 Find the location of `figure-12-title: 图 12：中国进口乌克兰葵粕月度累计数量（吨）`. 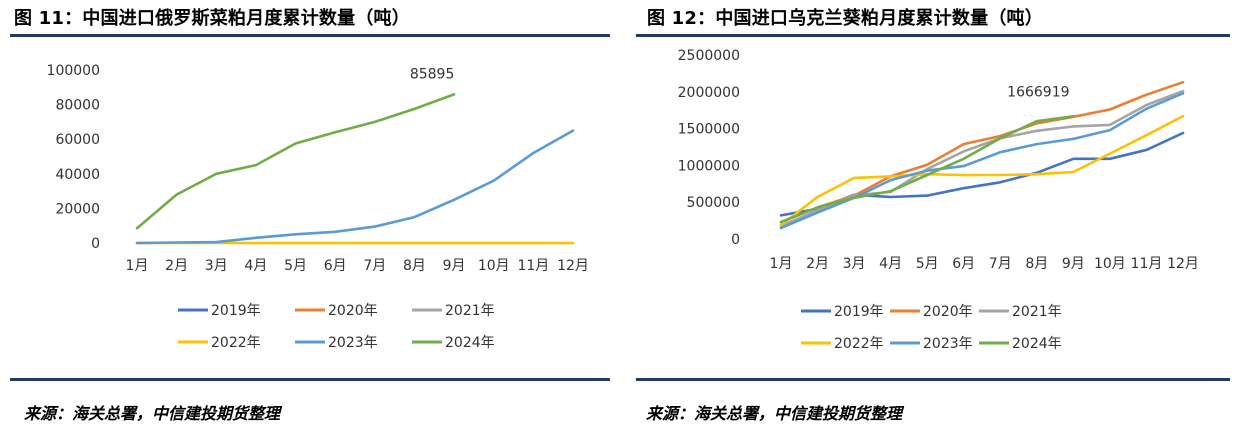

figure-12-title: 图 12：中国进口乌克兰葵粕月度累计数量（吨） is located at coordinates (845, 18).